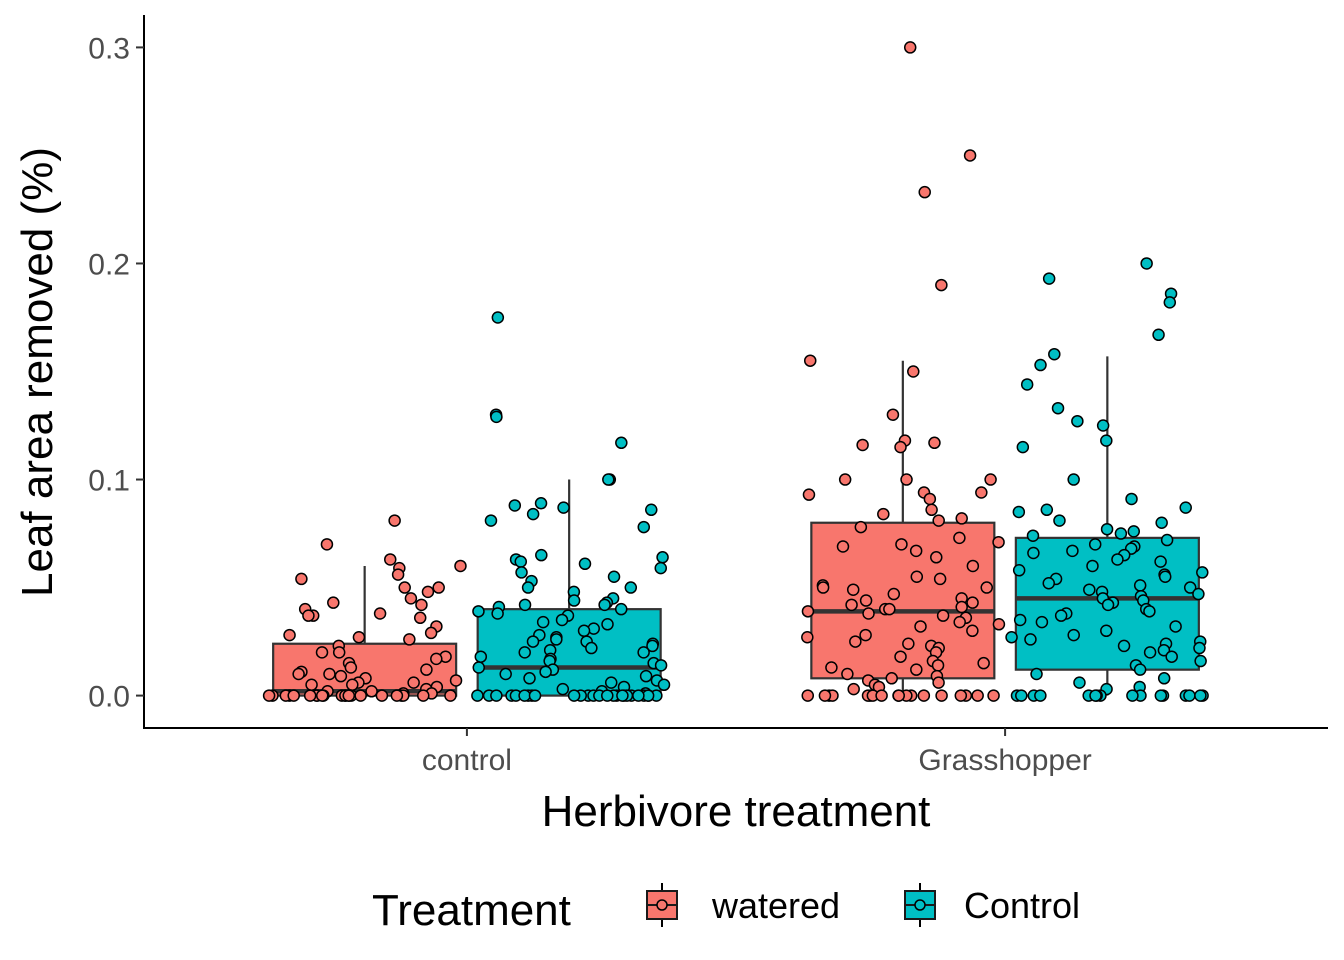 The height and width of the screenshot is (960, 1344). I want to click on y-axis-title: Leaf area removed (%), so click(37, 372).